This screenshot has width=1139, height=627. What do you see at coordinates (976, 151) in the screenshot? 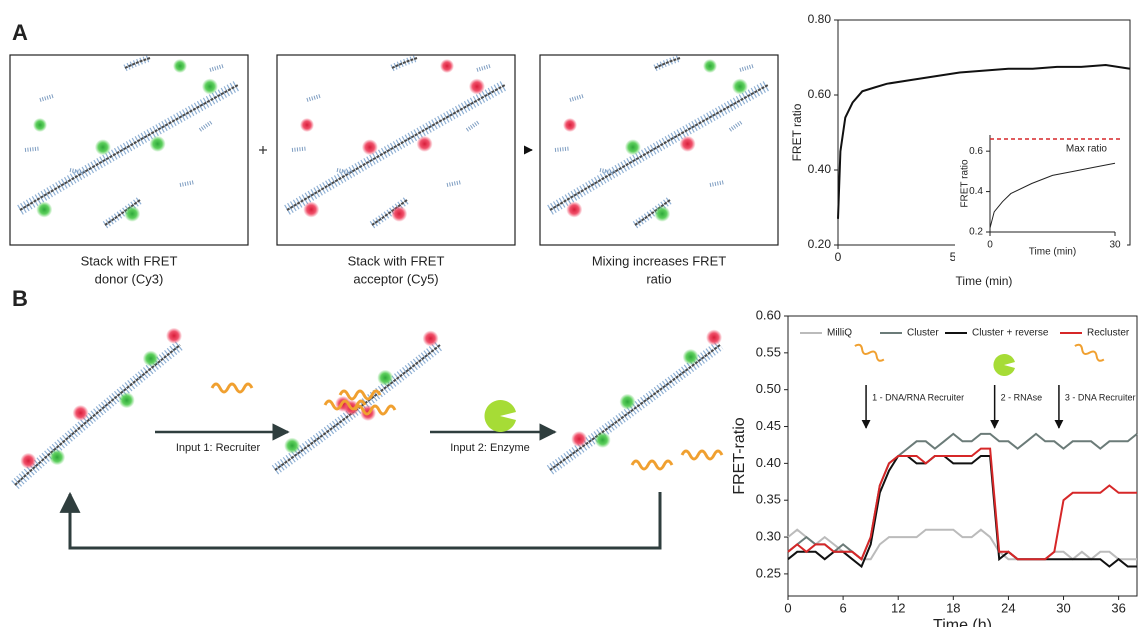
I see `y-tick-label: 0.6` at bounding box center [976, 151].